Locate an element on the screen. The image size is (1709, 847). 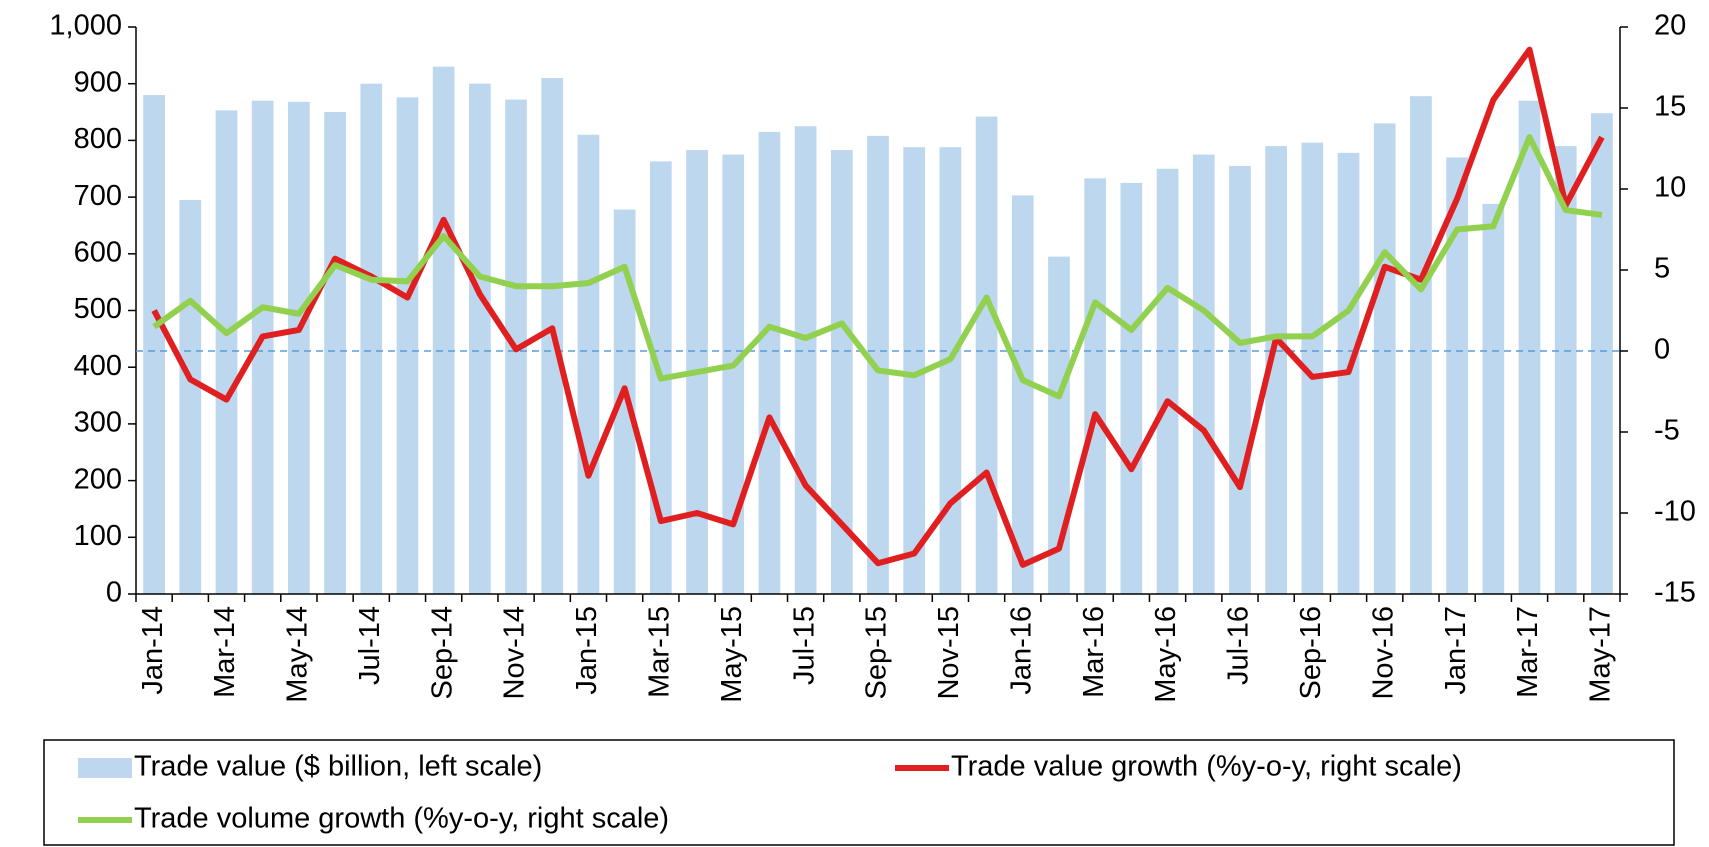
x-tick-label: May-14 is located at coordinates (298, 654).